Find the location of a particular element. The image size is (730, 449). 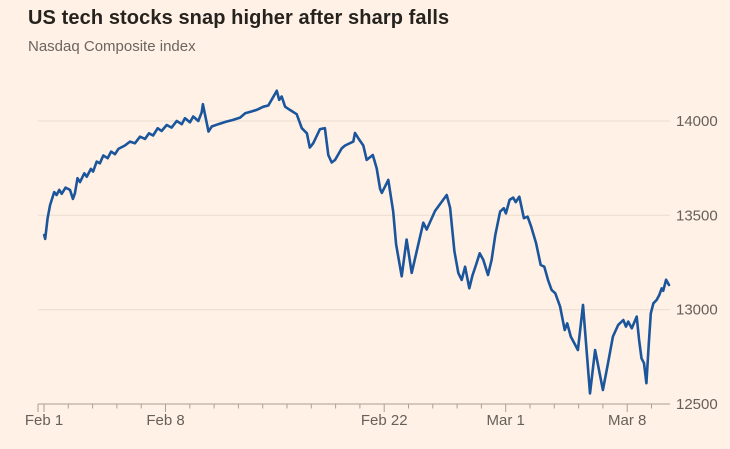

y-axis-label: 13000 is located at coordinates (697, 310).